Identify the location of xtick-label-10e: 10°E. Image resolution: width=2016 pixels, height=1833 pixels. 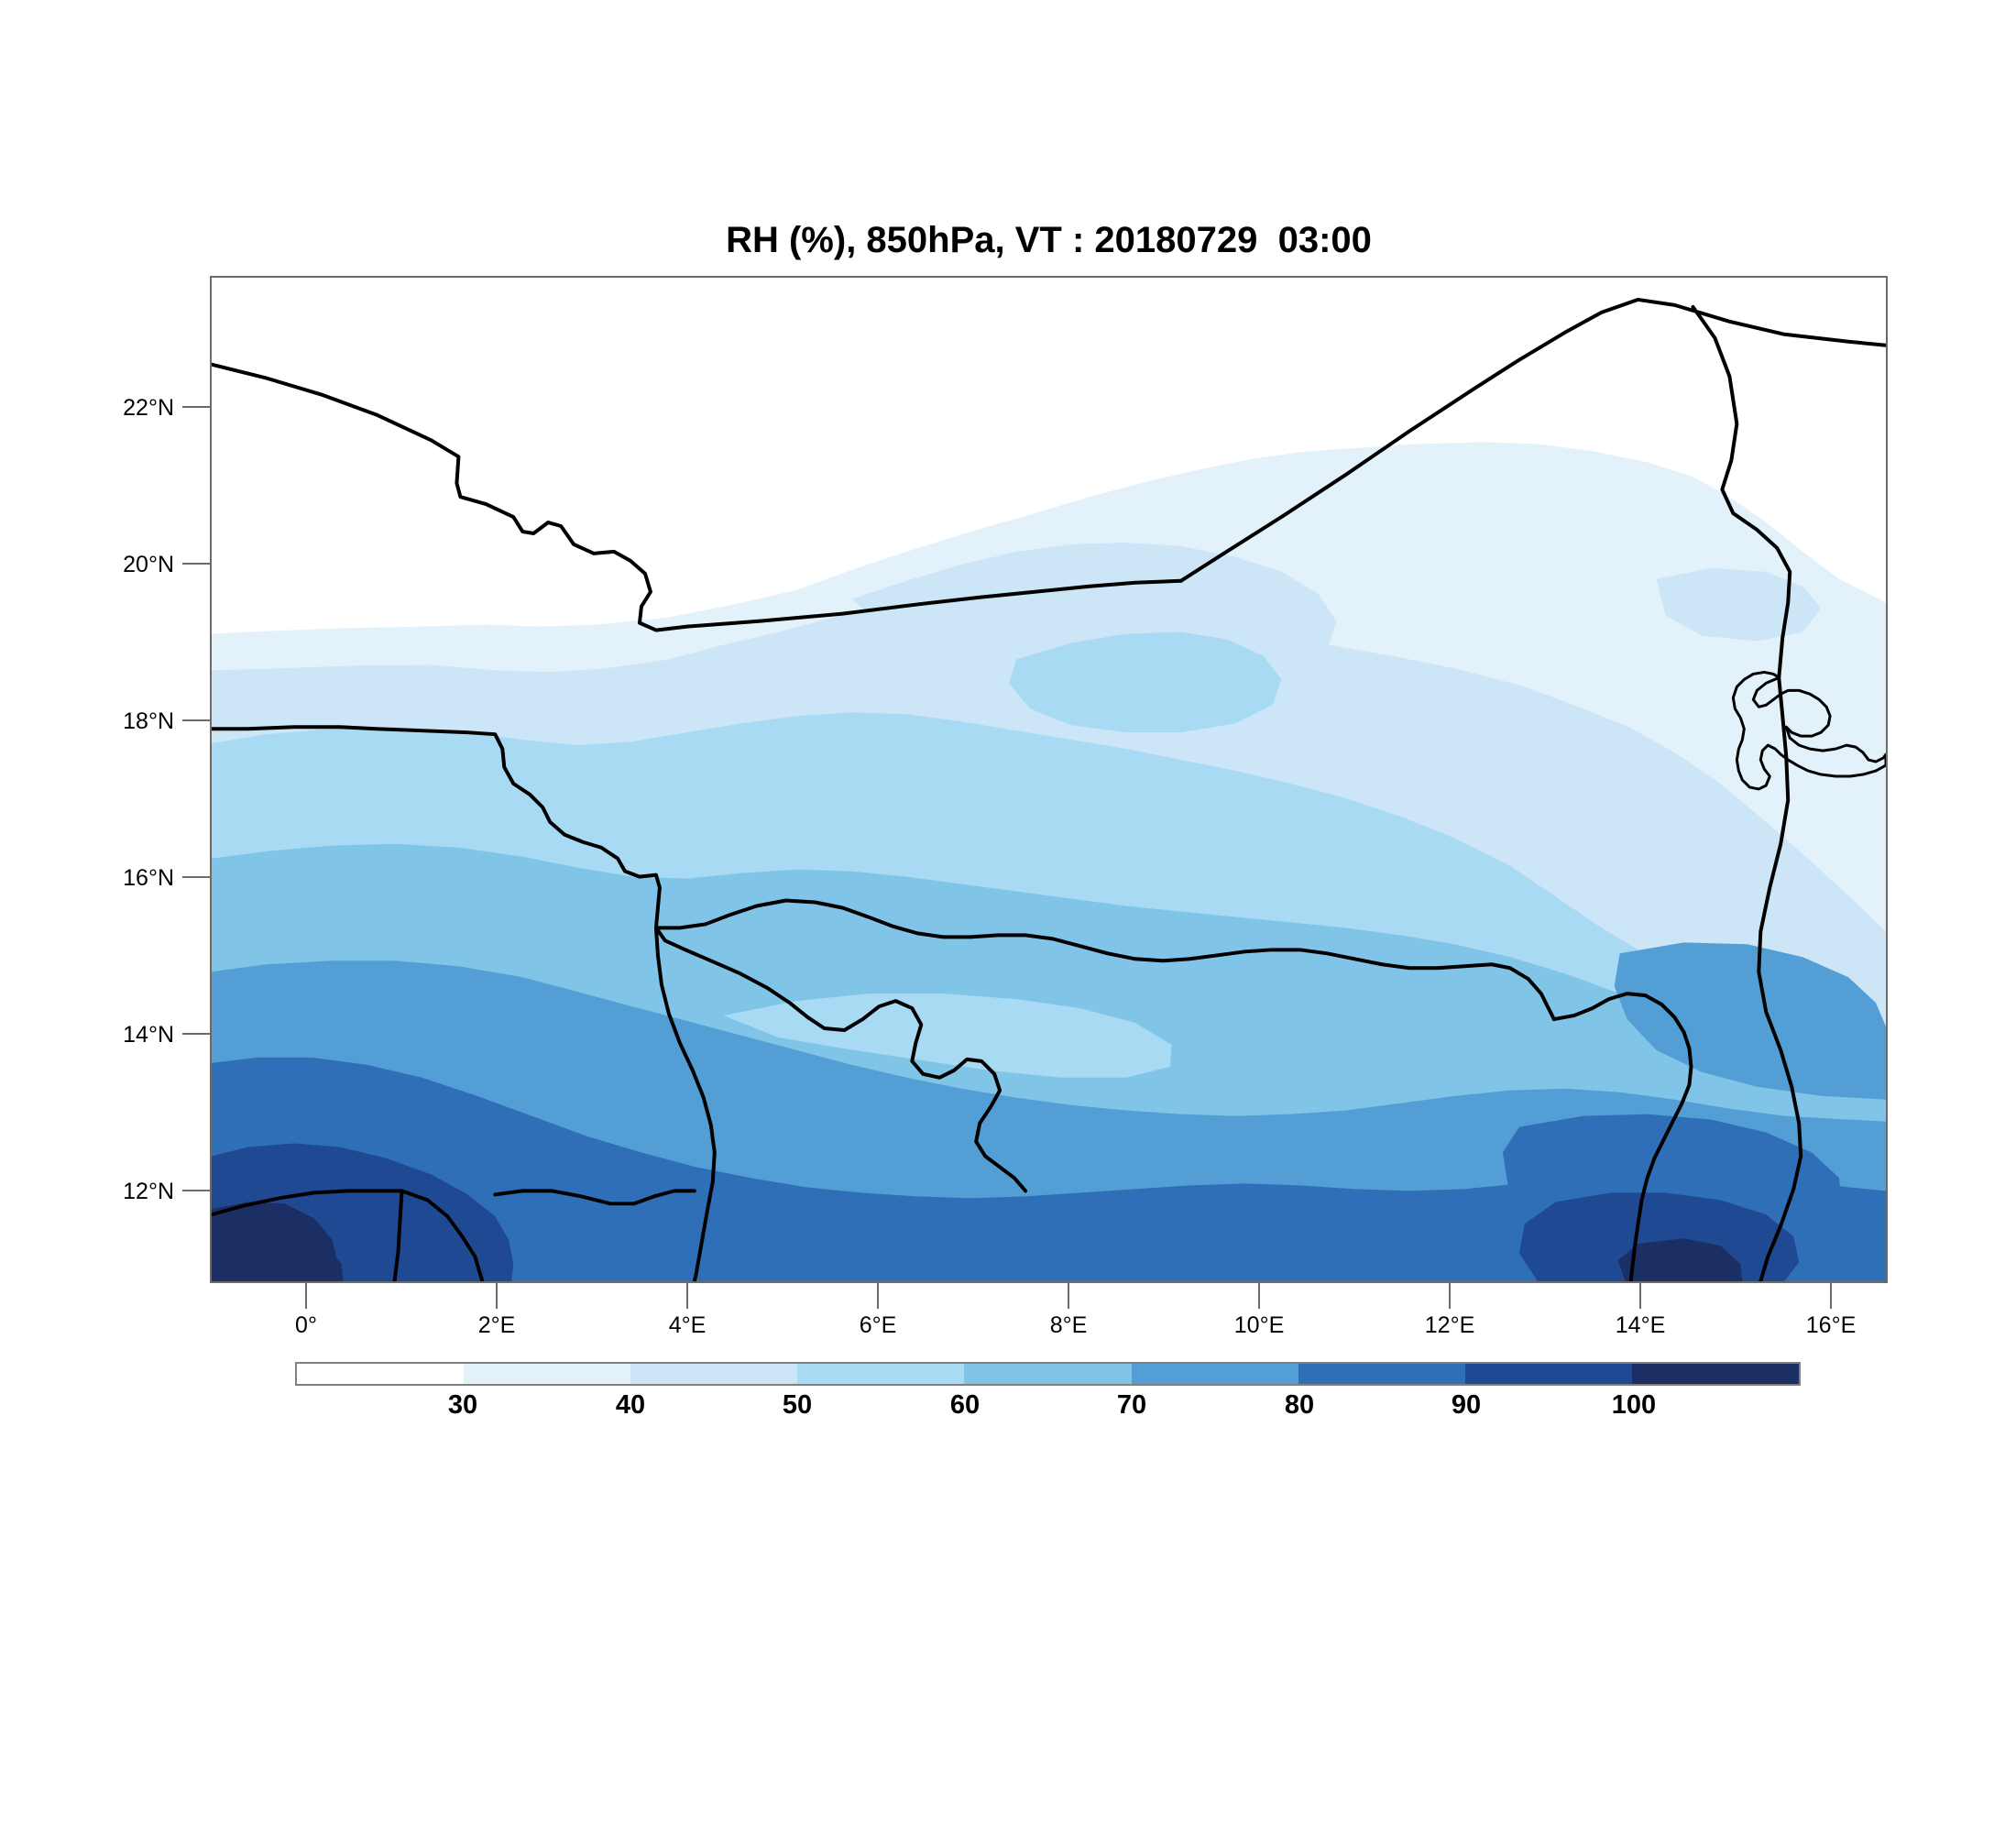
(1259, 1325).